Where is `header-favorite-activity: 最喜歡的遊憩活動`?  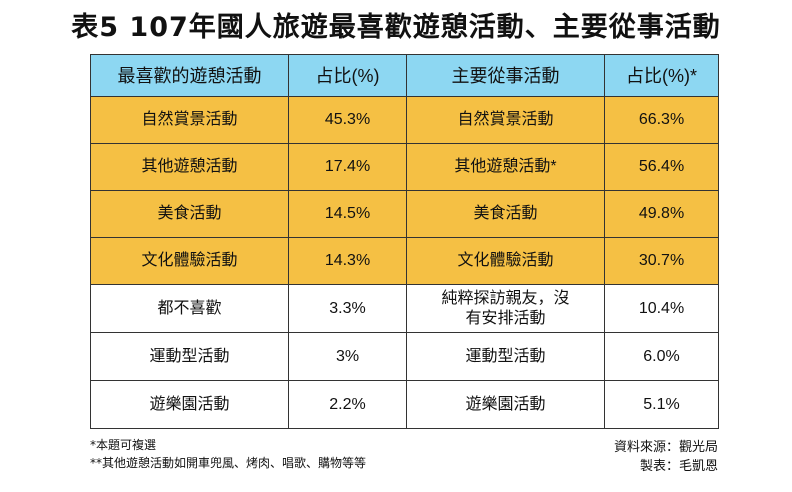
header-favorite-activity: 最喜歡的遊憩活動 is located at coordinates (189, 75).